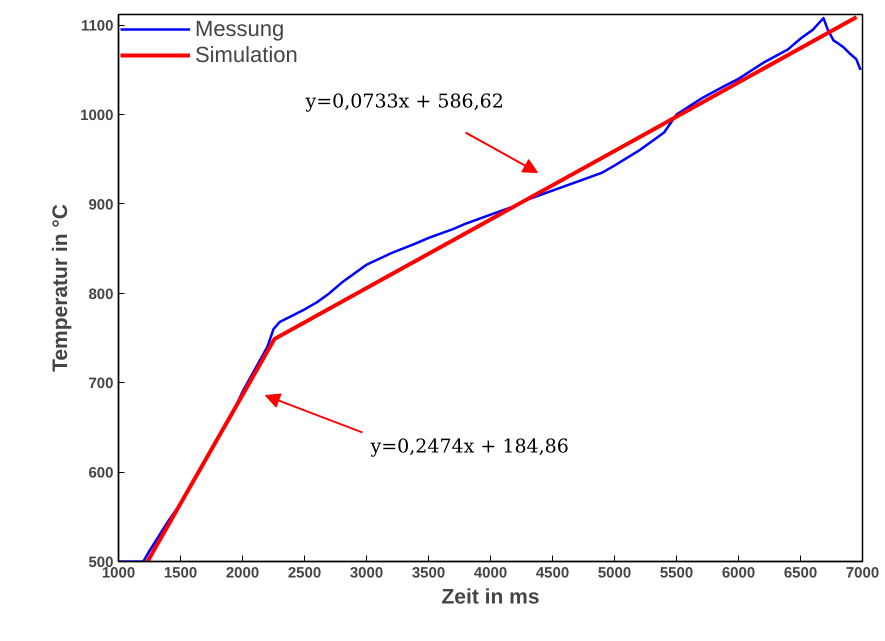 The height and width of the screenshot is (641, 885). What do you see at coordinates (243, 573) in the screenshot?
I see `x-tick-label: 2000` at bounding box center [243, 573].